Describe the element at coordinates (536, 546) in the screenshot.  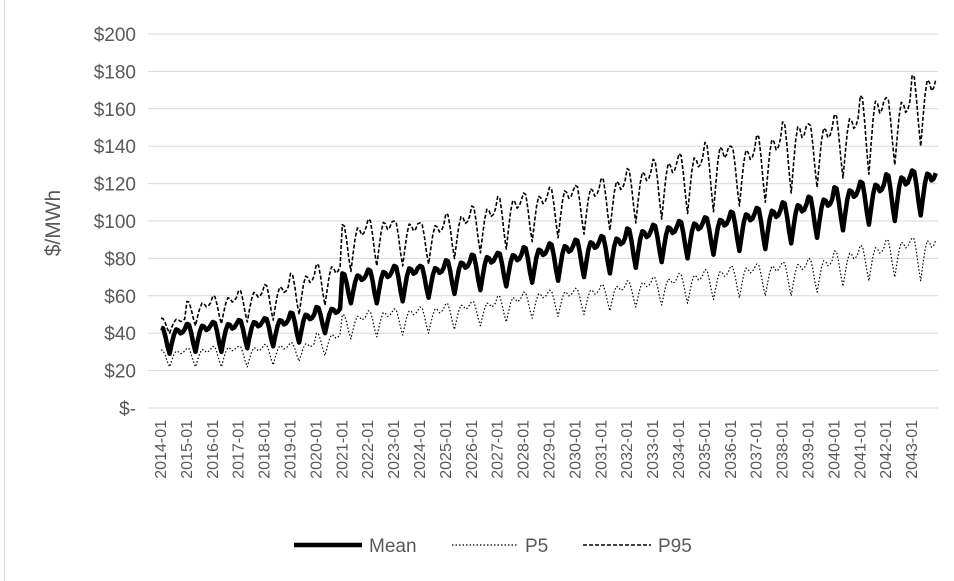
I see `legend-label-p5: P5` at that location.